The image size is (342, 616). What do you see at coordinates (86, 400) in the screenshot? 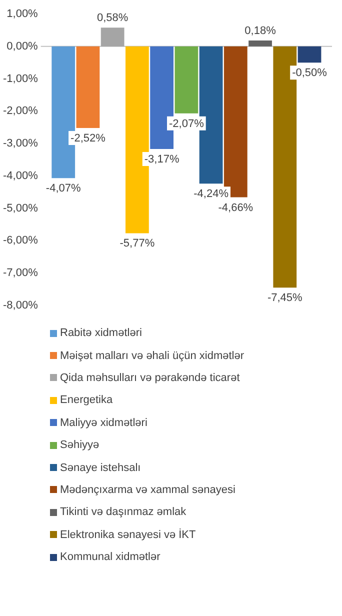
I see `legend-label: Energetika` at bounding box center [86, 400].